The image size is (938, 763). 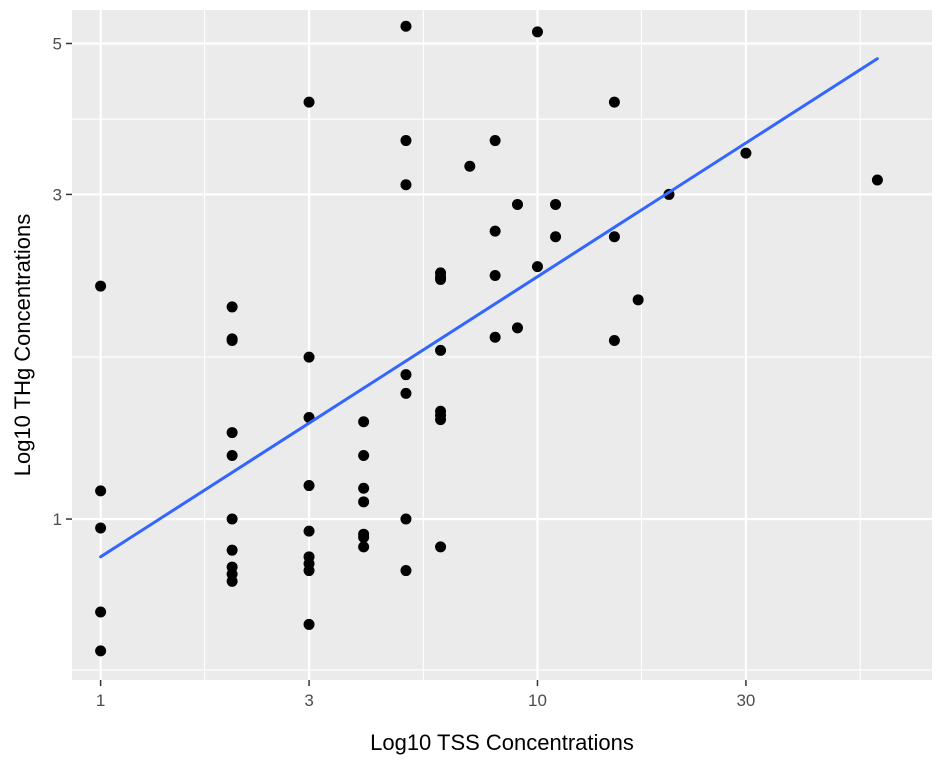 I want to click on y-tick-label: 3, so click(x=57, y=194).